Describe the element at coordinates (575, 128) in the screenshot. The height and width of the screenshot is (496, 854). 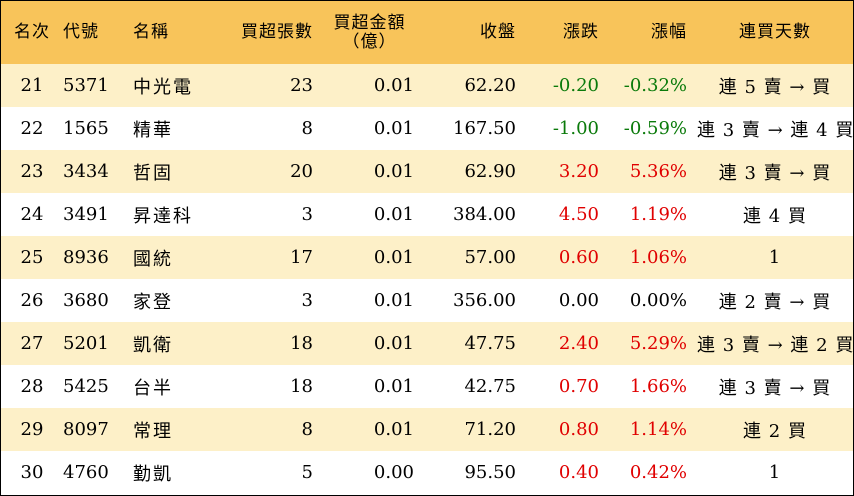
I see `cell-change: -1.00` at that location.